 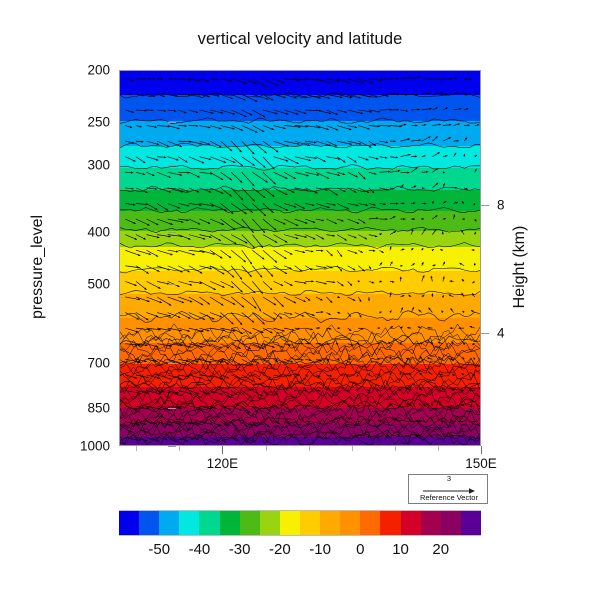 I want to click on left-axis-tick-label: 1000, so click(x=94, y=446).